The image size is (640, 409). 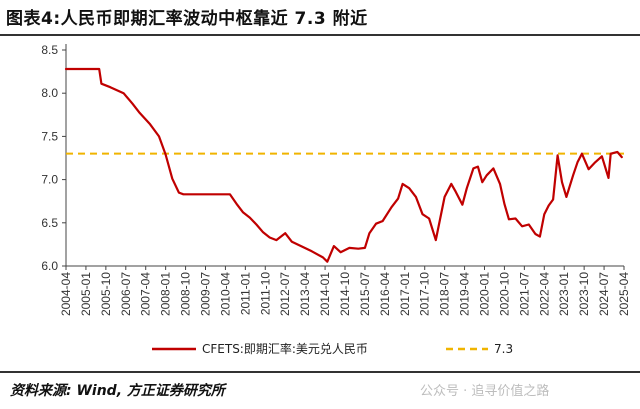 I want to click on x-tick-label: 2005-10, so click(x=106, y=294).